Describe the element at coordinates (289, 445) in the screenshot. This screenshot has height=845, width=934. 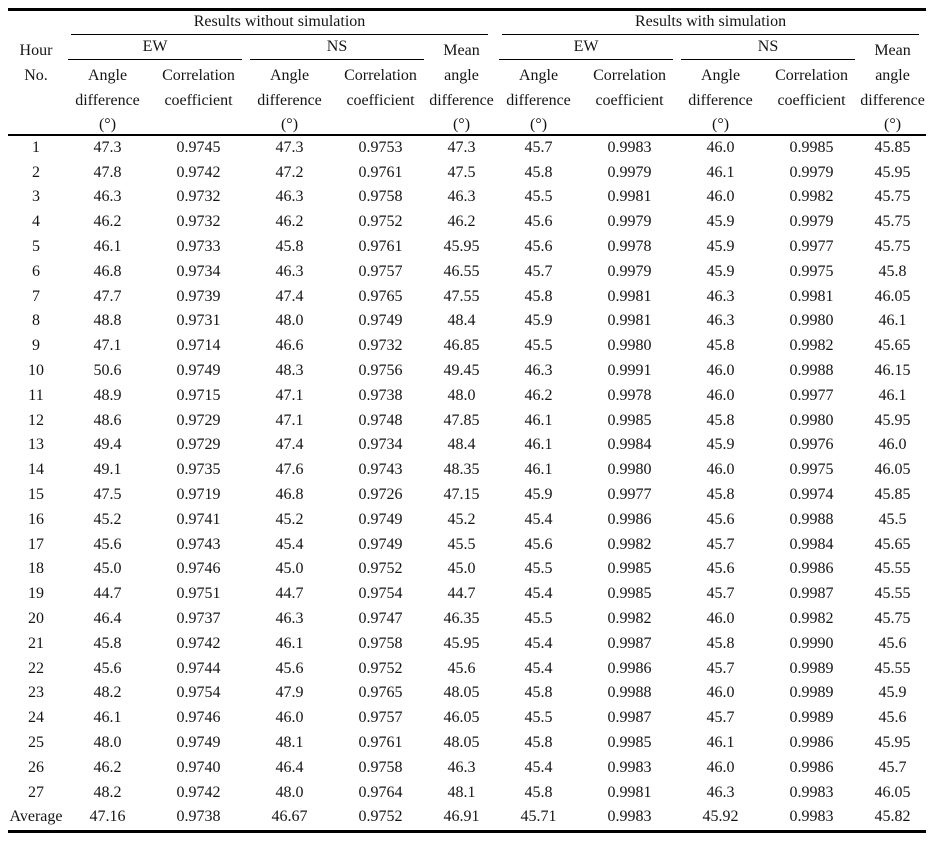
I see `value-cell: 47.4` at that location.